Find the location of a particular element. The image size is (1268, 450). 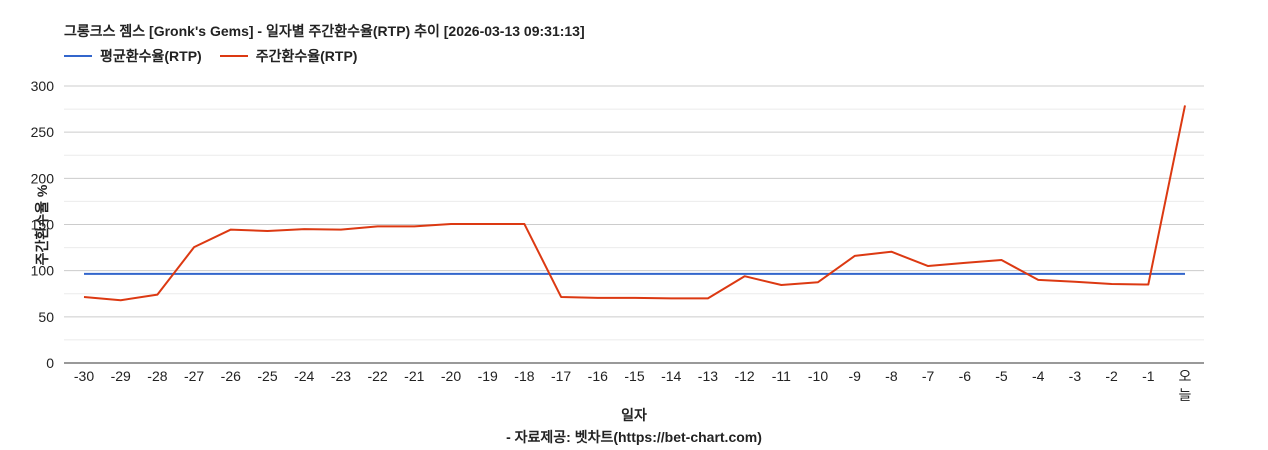

x-tick-label: -24 is located at coordinates (304, 376).